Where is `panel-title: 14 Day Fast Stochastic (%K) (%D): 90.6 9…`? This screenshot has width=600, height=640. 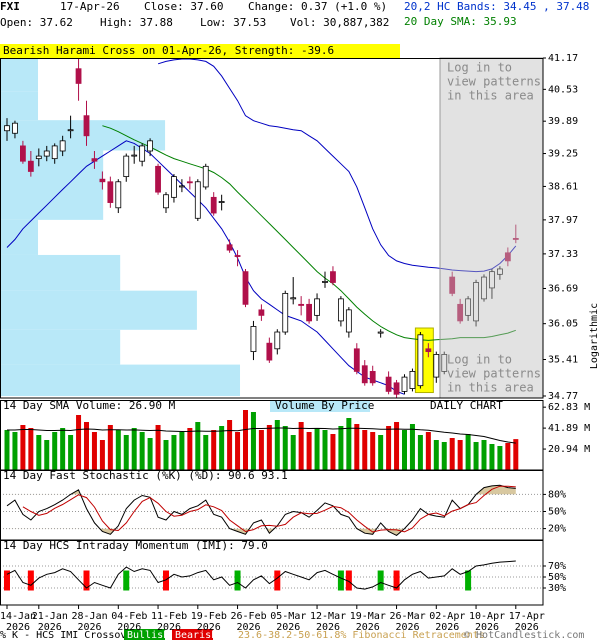
panel-title: 14 Day Fast Stochastic (%K) (%D): 90.6 9… is located at coordinates (145, 475).